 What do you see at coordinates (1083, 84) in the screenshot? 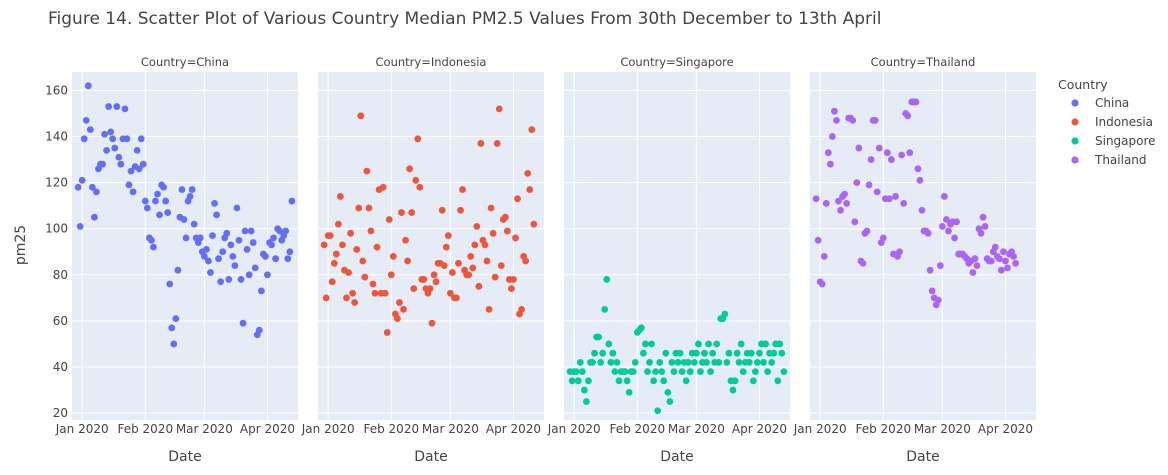
I see `legend-title: Country` at bounding box center [1083, 84].